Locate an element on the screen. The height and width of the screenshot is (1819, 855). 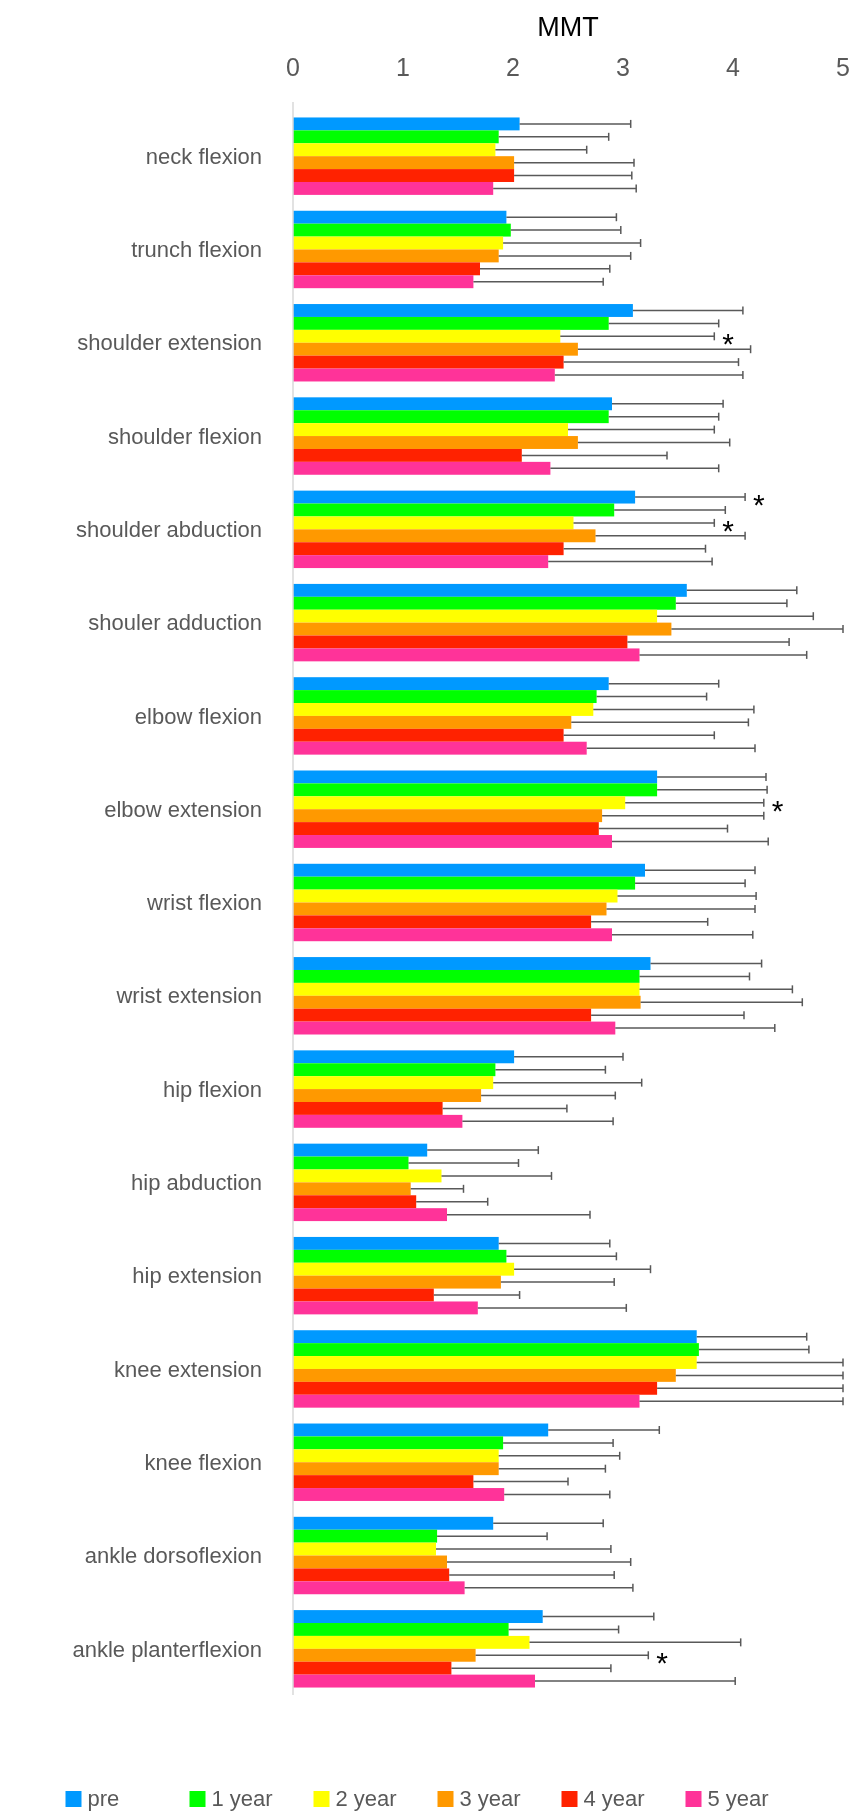
x-tick-label: 5 is located at coordinates (843, 67).